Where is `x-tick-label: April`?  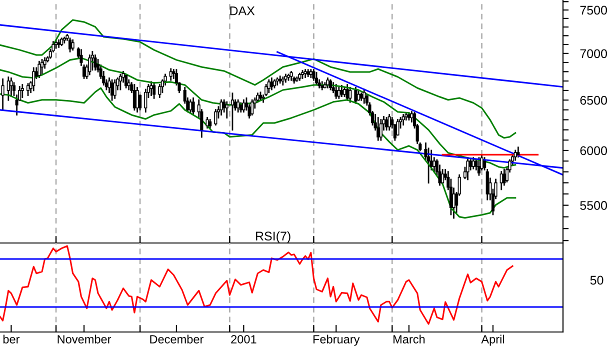
x-tick-label: April is located at coordinates (492, 340).